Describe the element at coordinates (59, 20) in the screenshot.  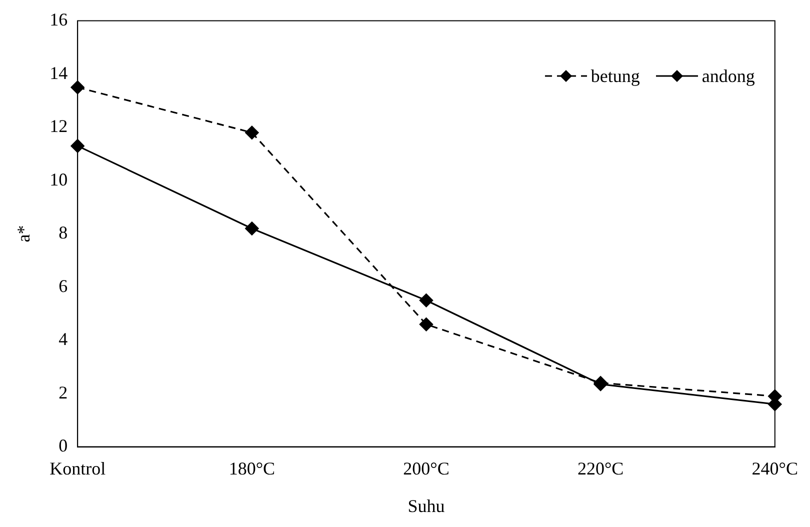
I see `y-tick-label: 16` at that location.